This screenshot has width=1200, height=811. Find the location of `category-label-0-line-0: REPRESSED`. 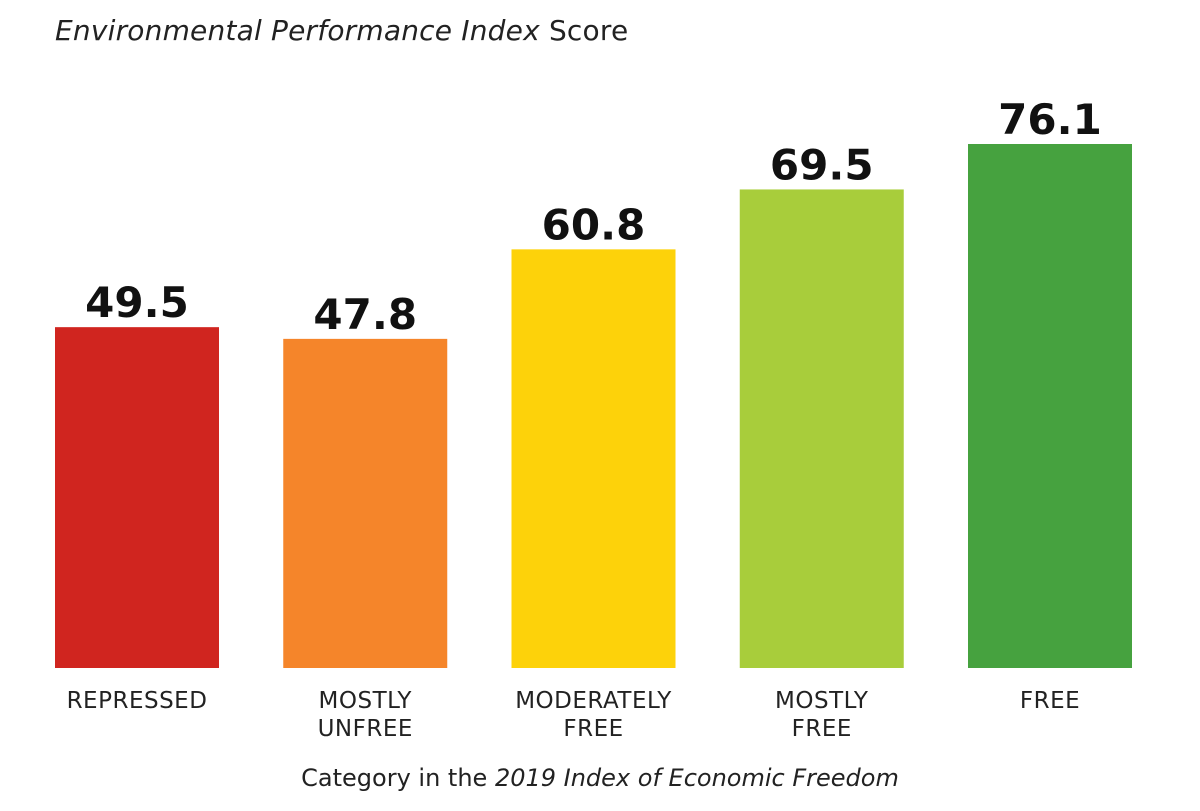

category-label-0-line-0: REPRESSED is located at coordinates (137, 701).